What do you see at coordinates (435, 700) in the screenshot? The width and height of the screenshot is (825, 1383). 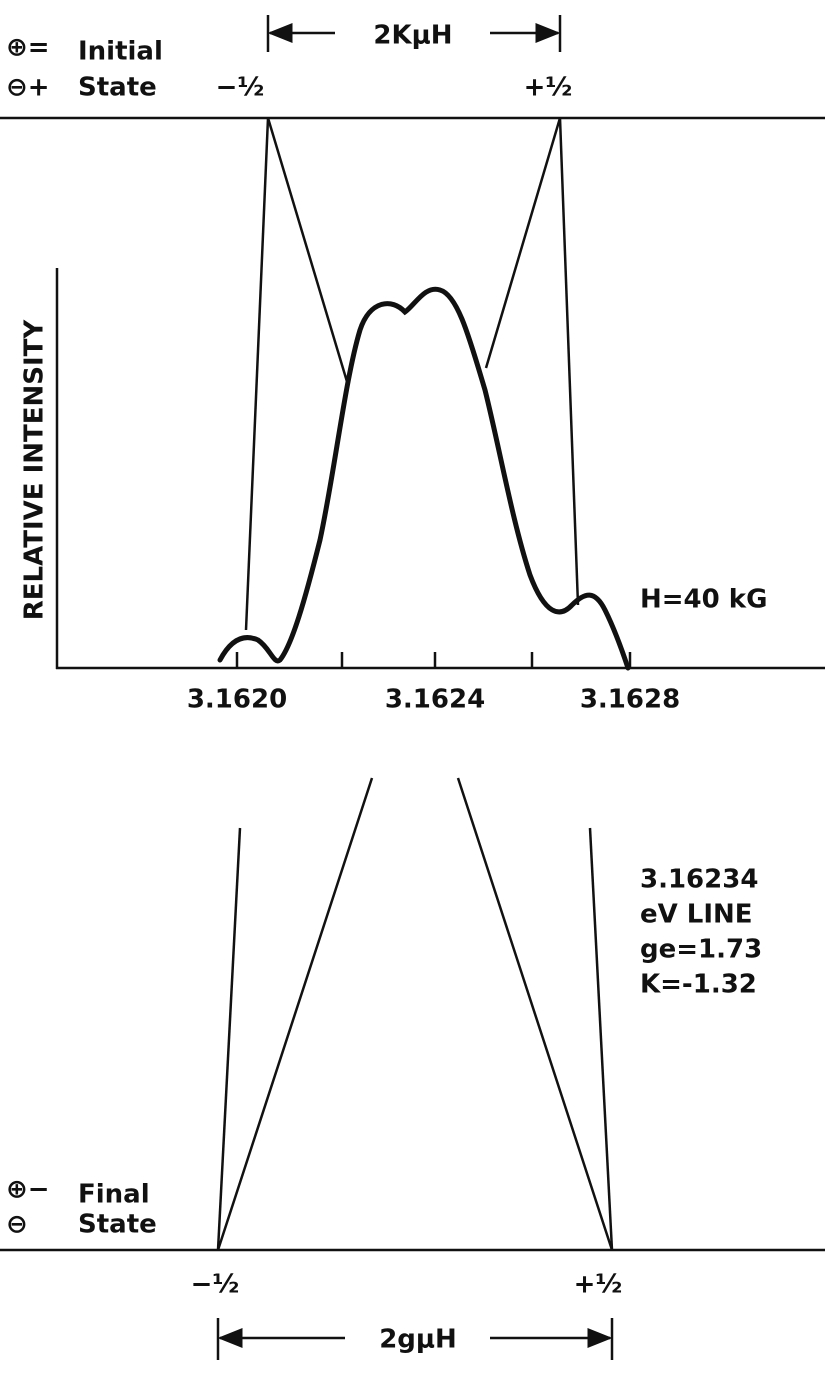 I see `x-tick-label: 3.1624` at bounding box center [435, 700].